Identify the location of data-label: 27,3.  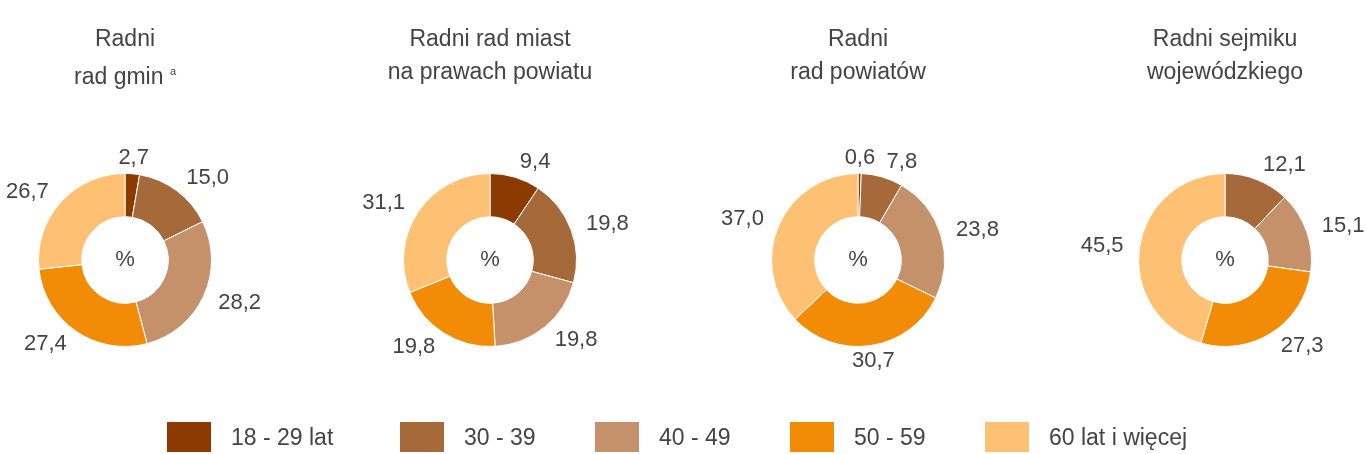
(1302, 345).